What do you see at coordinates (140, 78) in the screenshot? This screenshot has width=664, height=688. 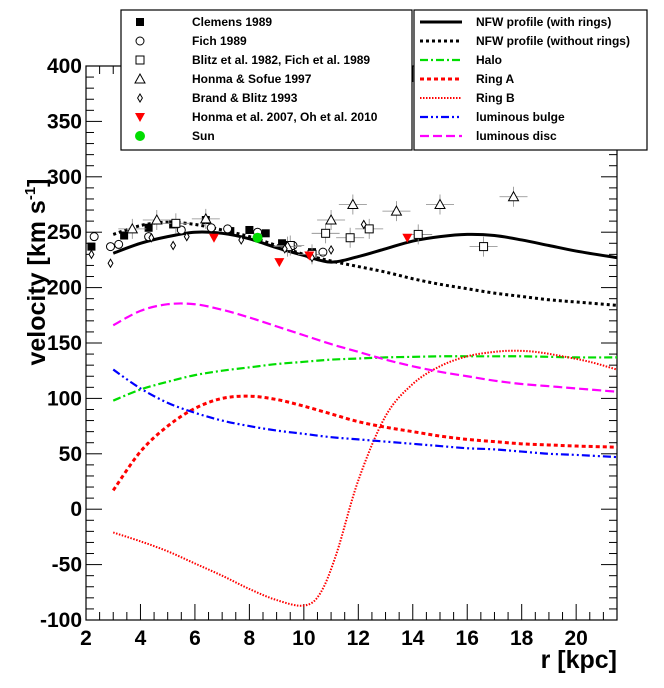 I see `legend-marker-honma-sofue-1997` at bounding box center [140, 78].